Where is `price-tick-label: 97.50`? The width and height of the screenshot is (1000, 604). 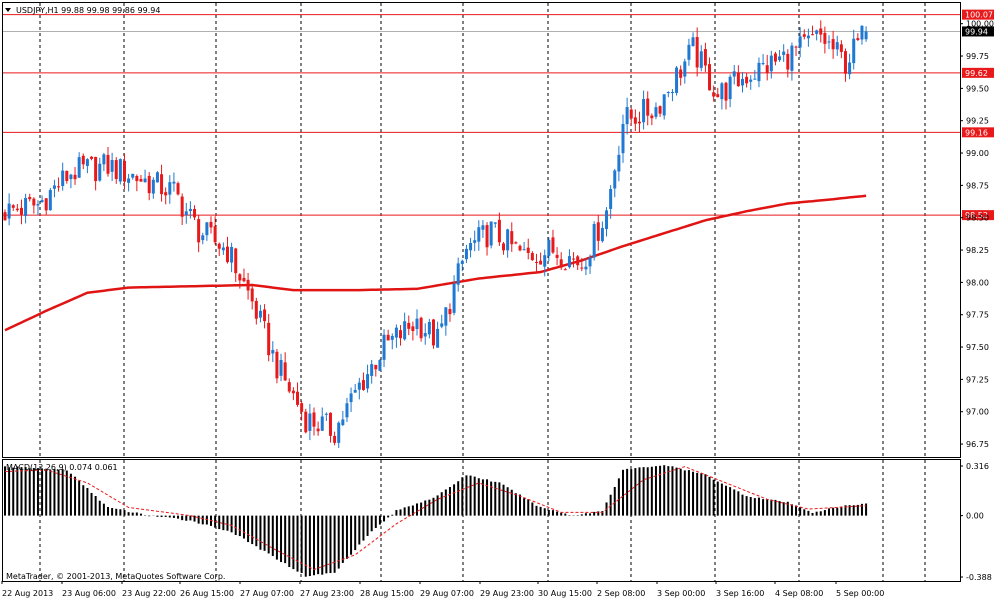
price-tick-label: 97.50 is located at coordinates (977, 347).